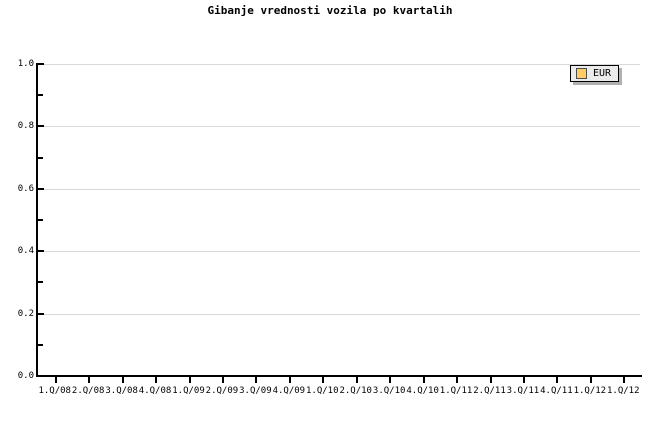 Image resolution: width=660 pixels, height=440 pixels. Describe the element at coordinates (37, 220) in the screenshot. I see `y-axis-line` at that location.